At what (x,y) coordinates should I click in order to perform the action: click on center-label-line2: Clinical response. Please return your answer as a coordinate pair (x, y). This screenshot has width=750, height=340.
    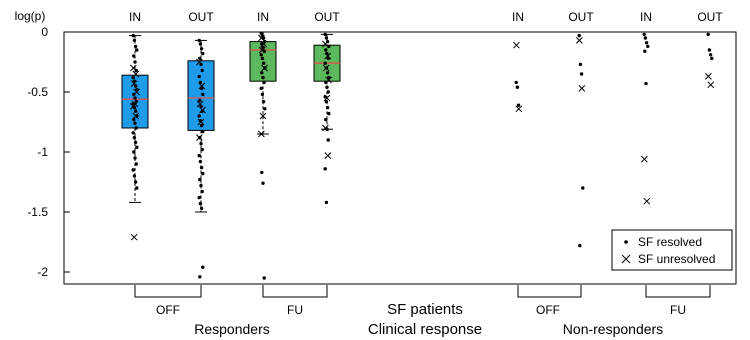
    Looking at the image, I should click on (425, 329).